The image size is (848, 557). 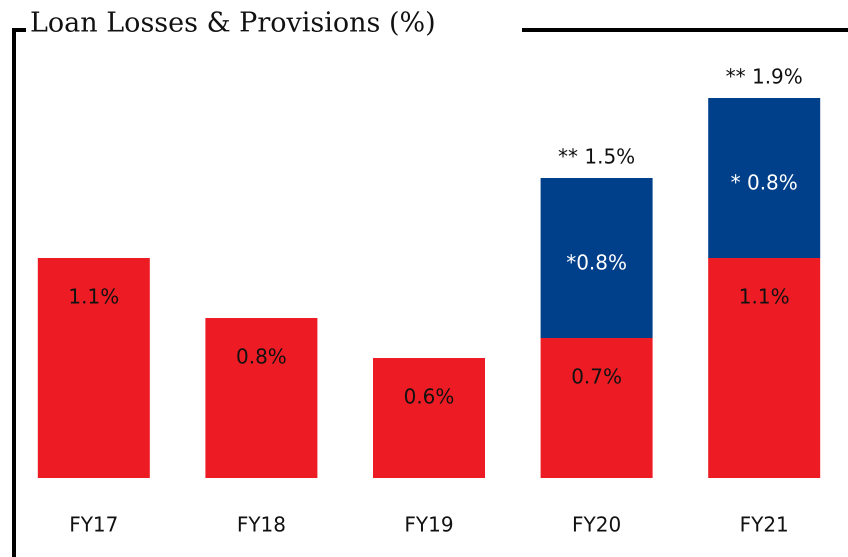 What do you see at coordinates (764, 525) in the screenshot?
I see `x-tick-label: FY21` at bounding box center [764, 525].